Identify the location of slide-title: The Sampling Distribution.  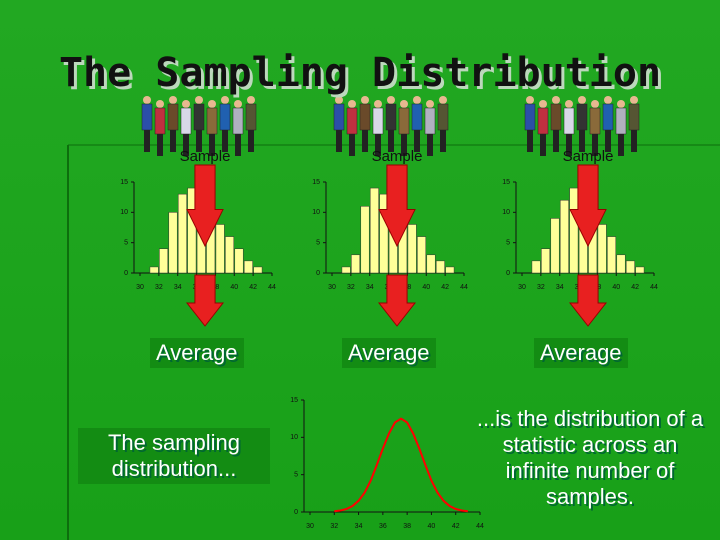
(360, 73).